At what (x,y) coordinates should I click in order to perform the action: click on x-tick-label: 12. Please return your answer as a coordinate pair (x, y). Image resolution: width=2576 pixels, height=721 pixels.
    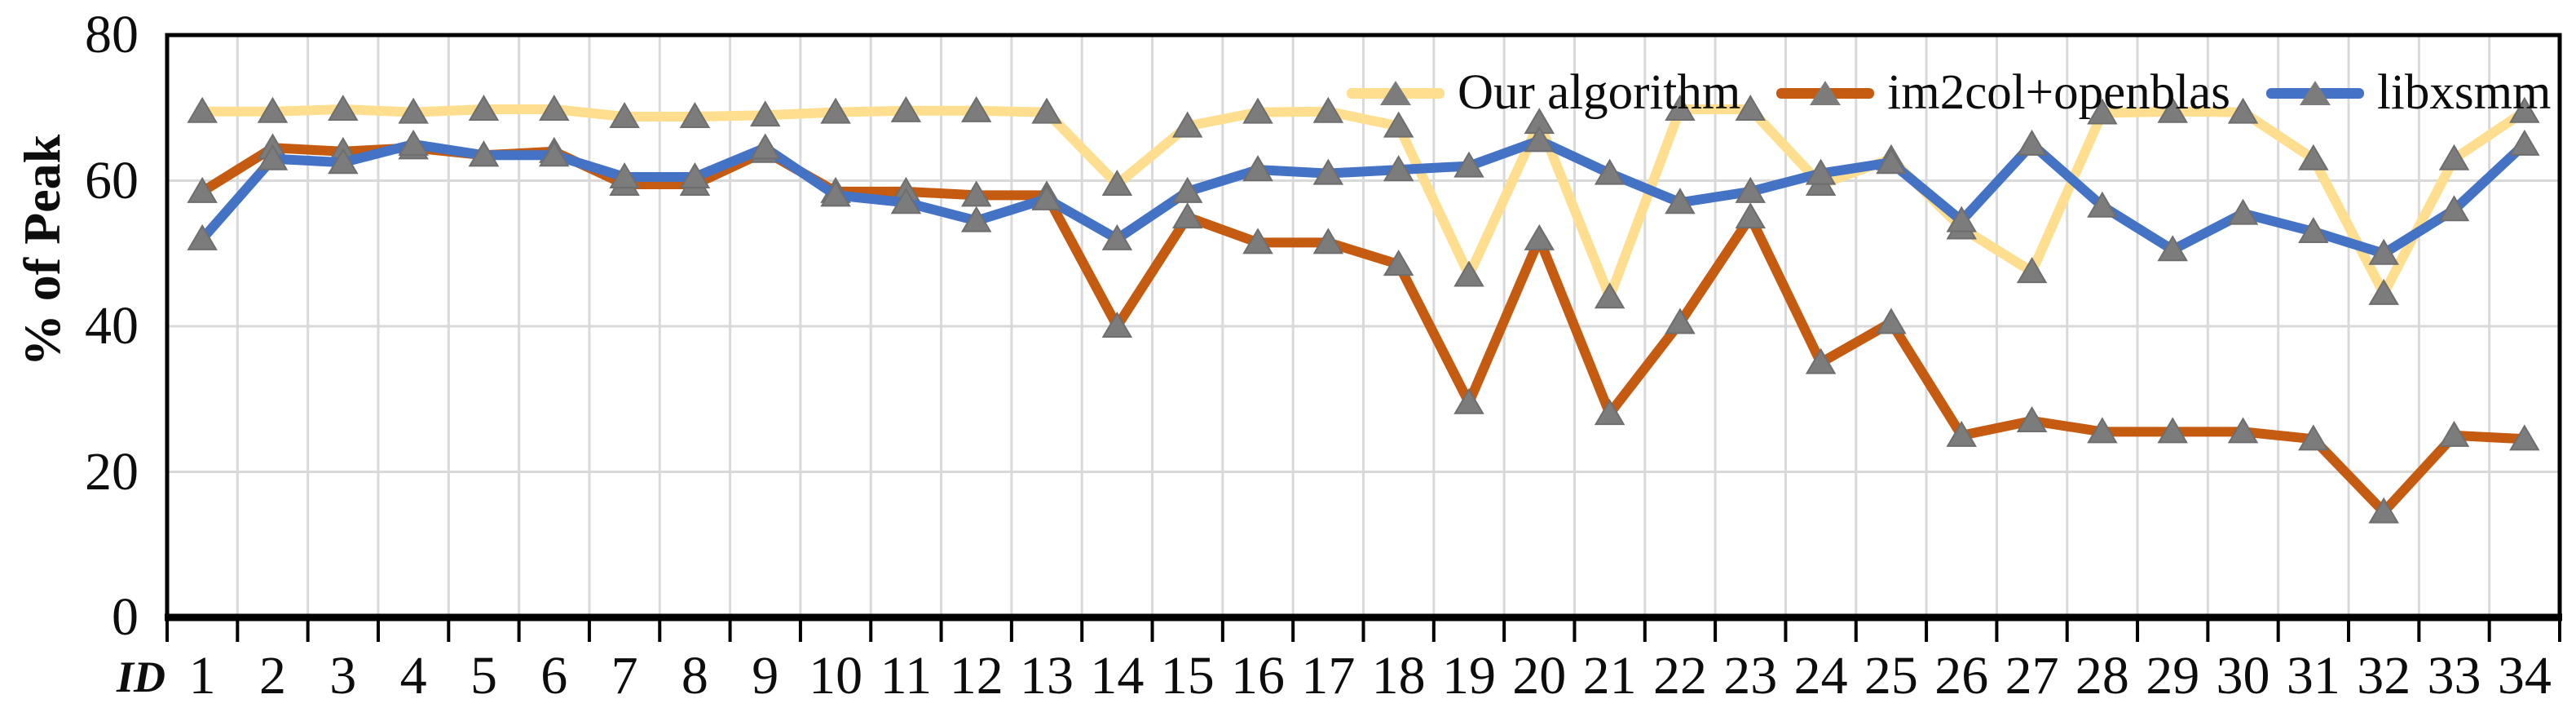
    Looking at the image, I should click on (976, 676).